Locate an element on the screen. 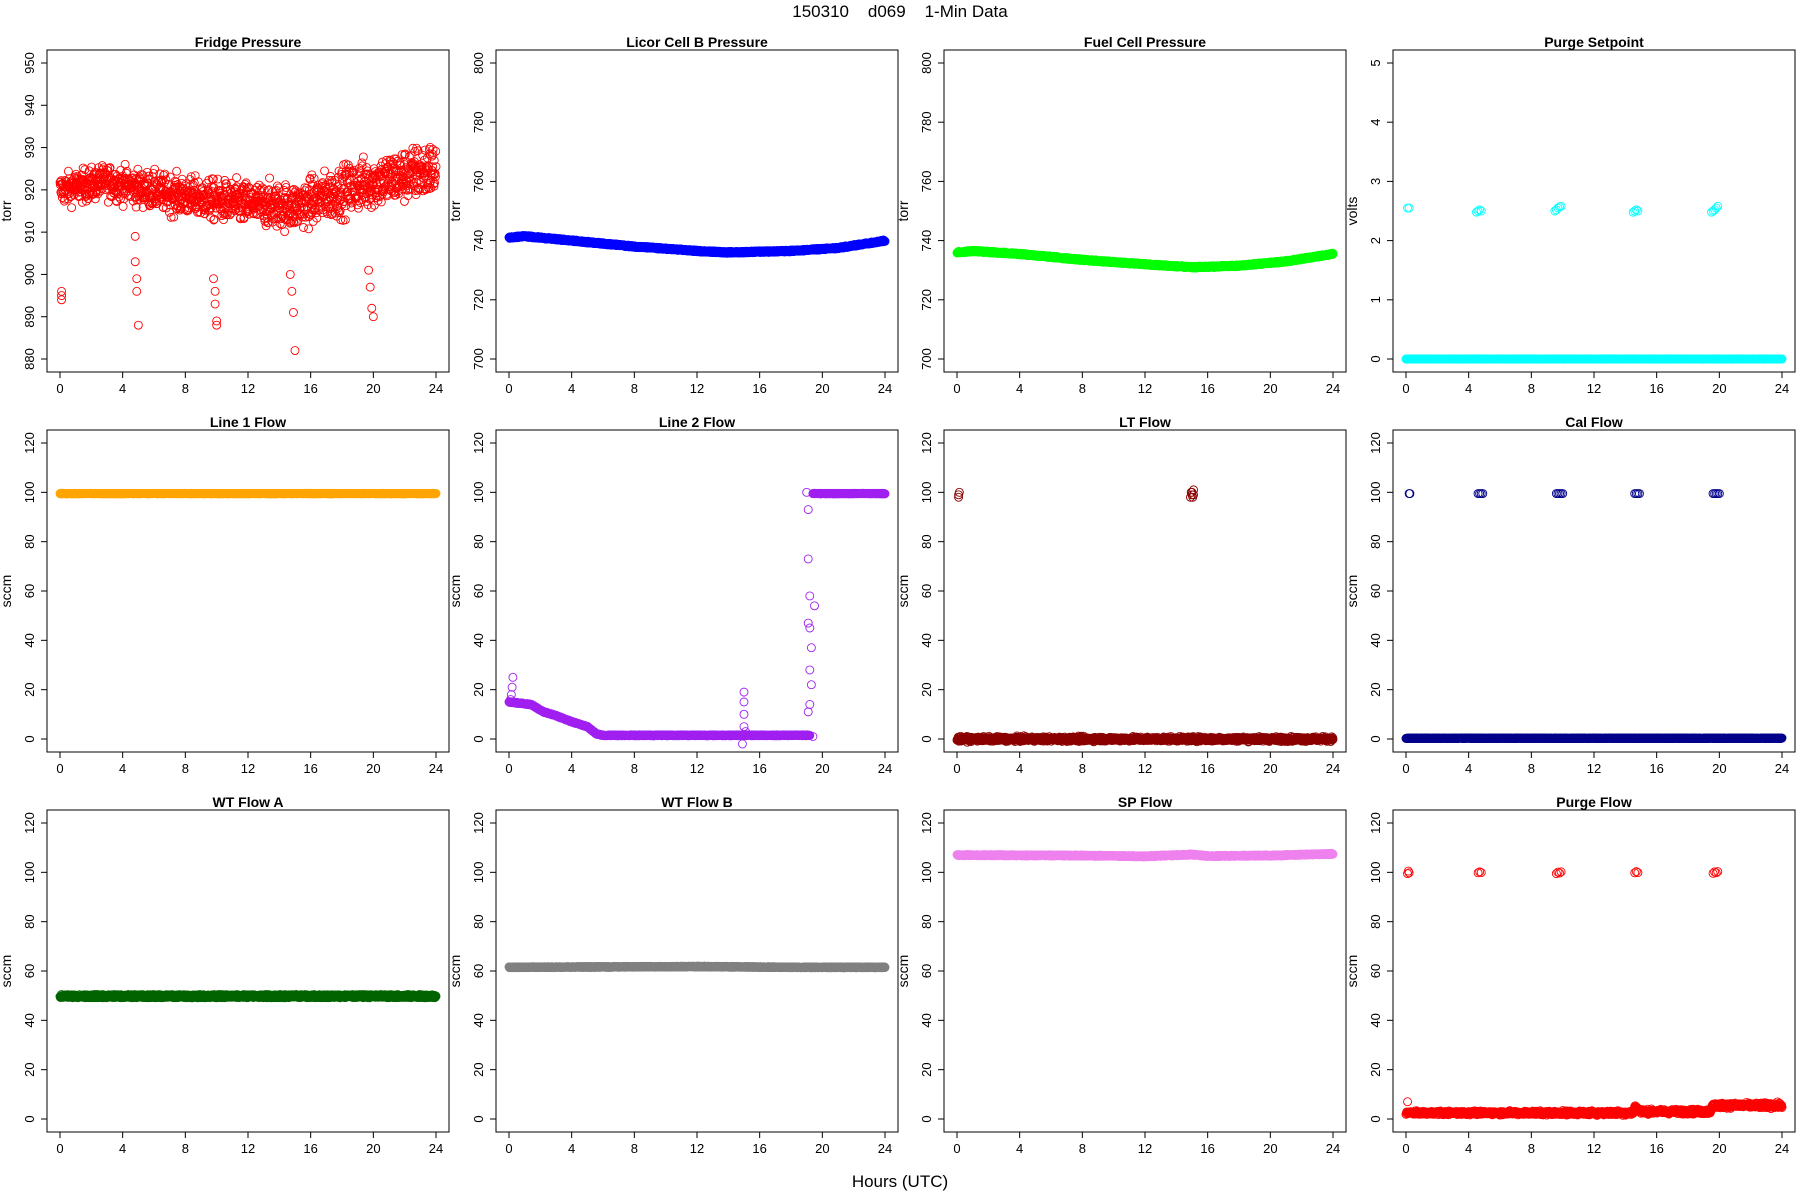 Image resolution: width=1800 pixels, height=1200 pixels. y-axis-label: volts is located at coordinates (1352, 211).